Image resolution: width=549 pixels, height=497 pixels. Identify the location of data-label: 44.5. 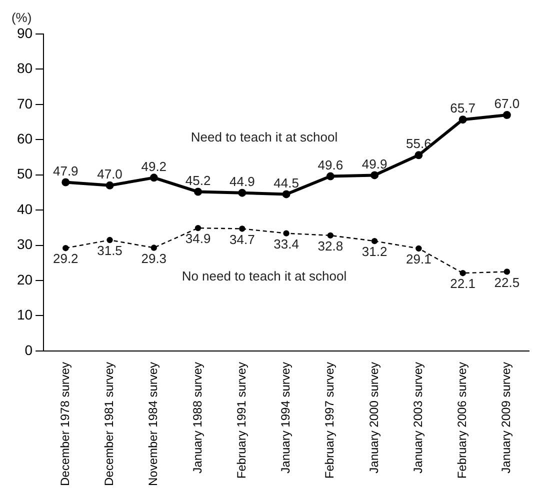
(286, 182).